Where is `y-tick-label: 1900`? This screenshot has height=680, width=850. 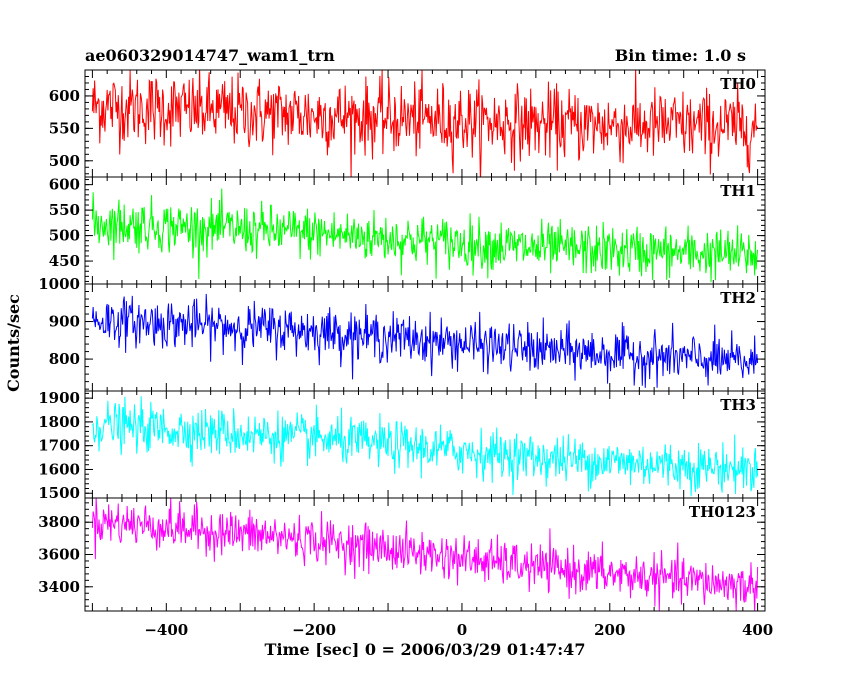 y-tick-label: 1900 is located at coordinates (59, 398).